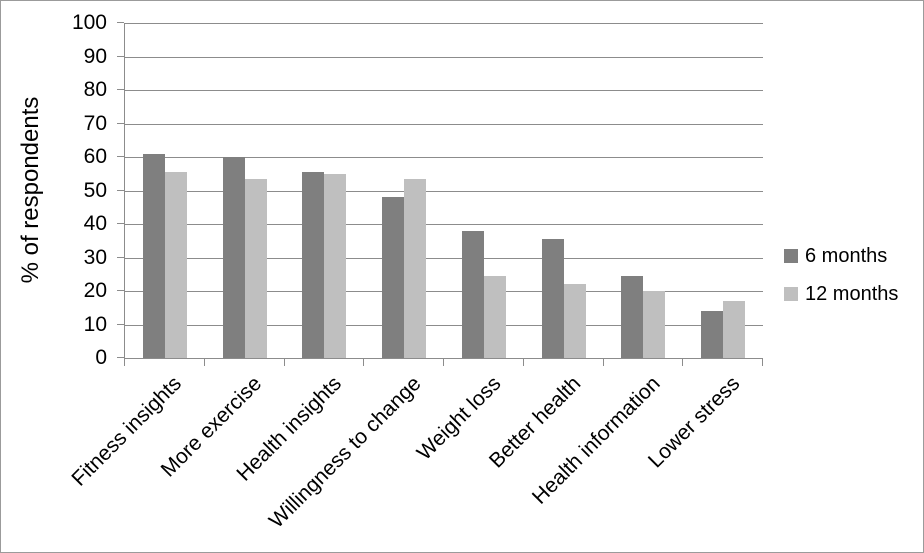 Image resolution: width=924 pixels, height=553 pixels. Describe the element at coordinates (95, 89) in the screenshot. I see `y-tick-label: 80` at that location.